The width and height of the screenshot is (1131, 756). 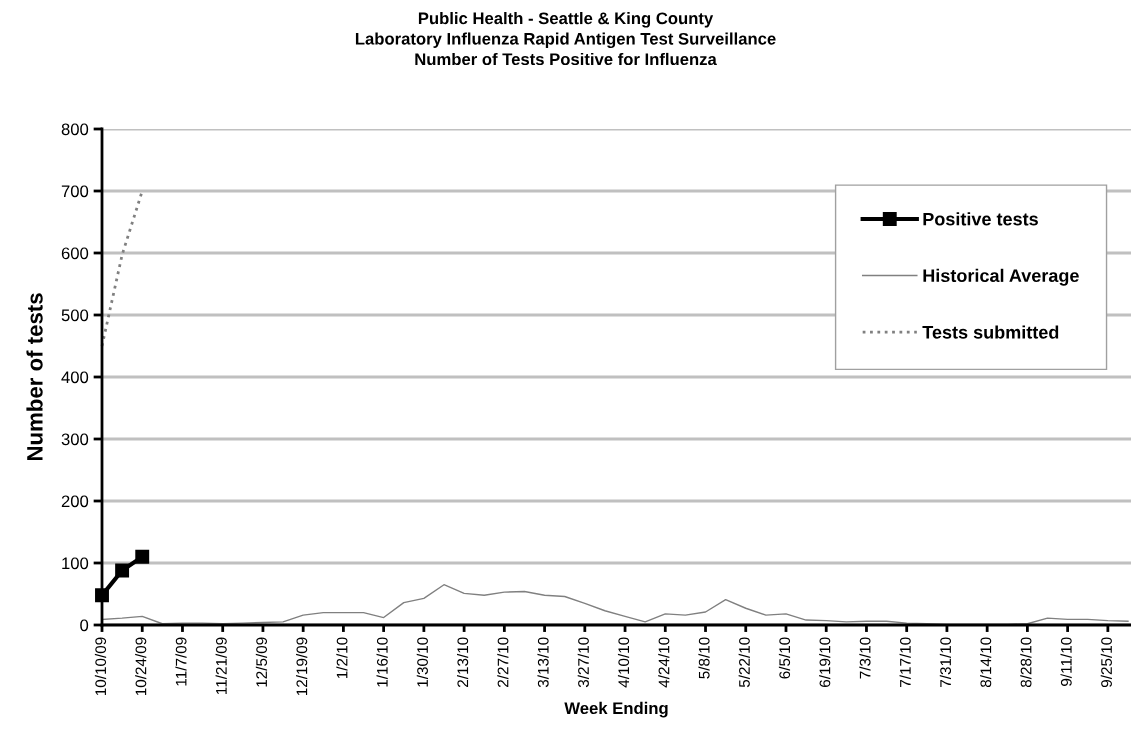 What do you see at coordinates (865, 658) in the screenshot?
I see `x-tick-label: 7/3/10` at bounding box center [865, 658].